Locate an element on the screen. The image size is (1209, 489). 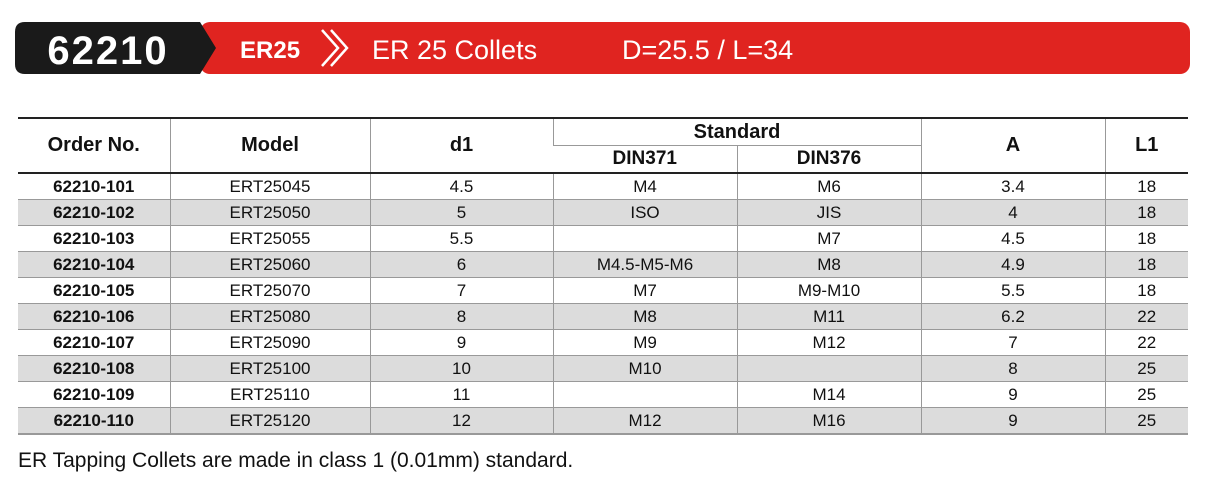
code-box is located at coordinates (115, 48).